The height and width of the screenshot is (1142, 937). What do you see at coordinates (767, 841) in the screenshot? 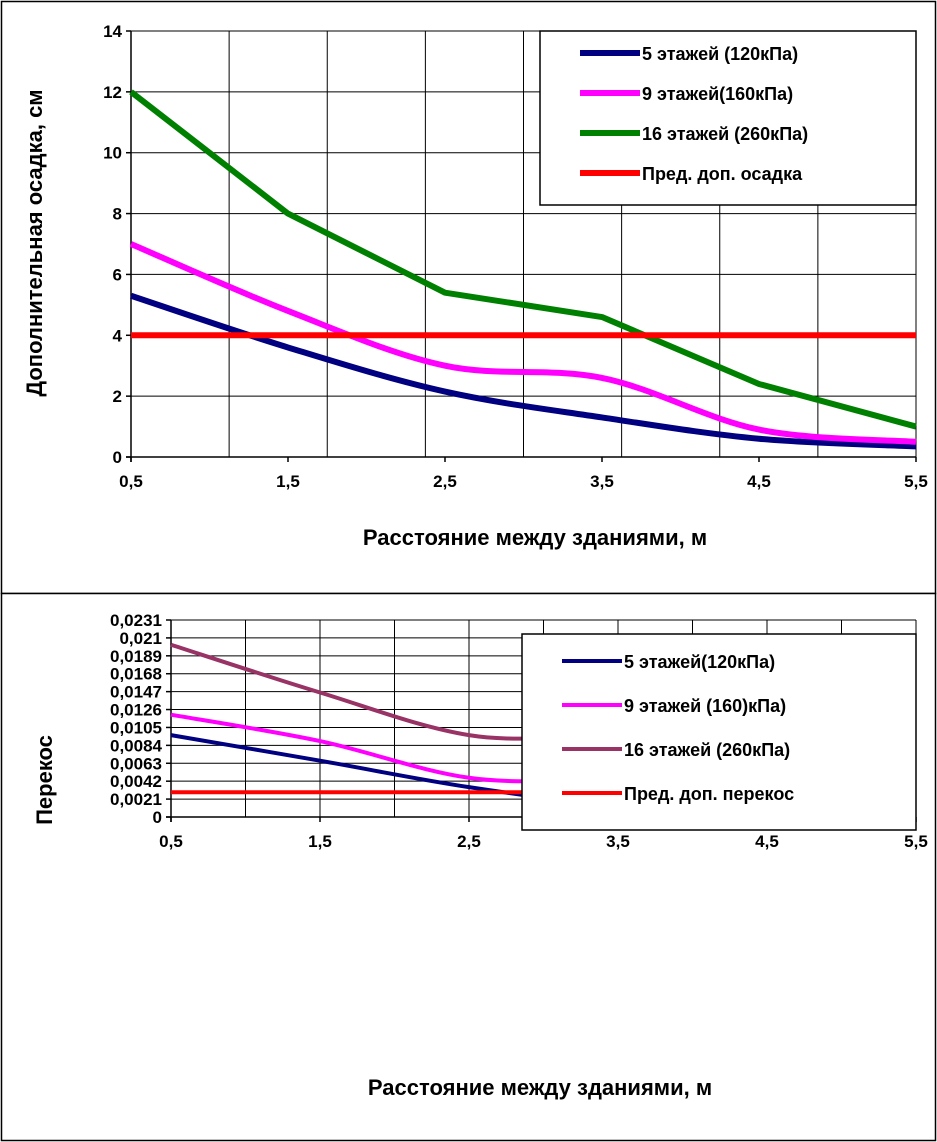
I see `chart2-x-tick-label: 4,5` at bounding box center [767, 841].